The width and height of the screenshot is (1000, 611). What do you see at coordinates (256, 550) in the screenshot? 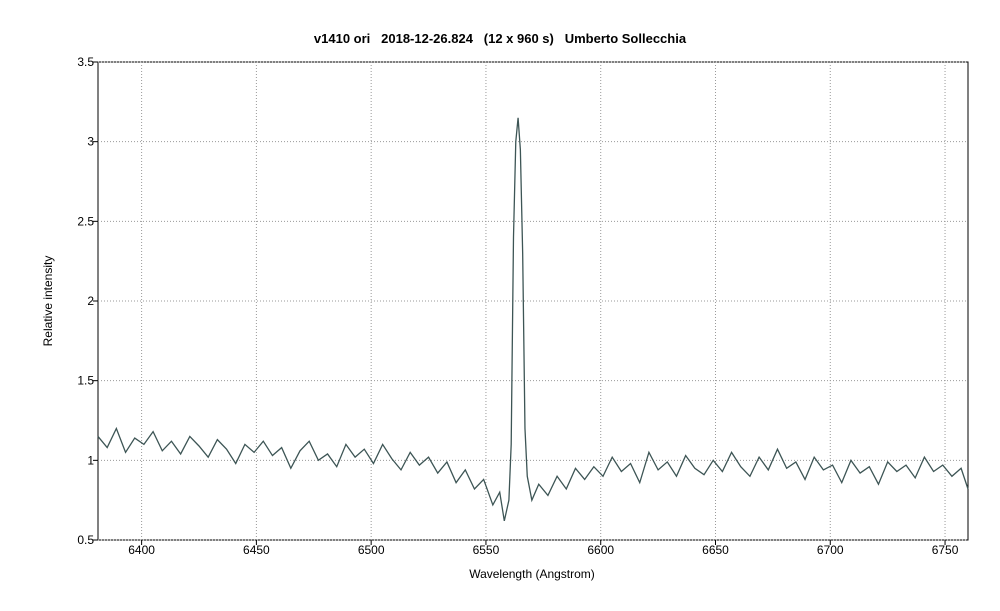
I see `x-tick-label: 6450` at bounding box center [256, 550].